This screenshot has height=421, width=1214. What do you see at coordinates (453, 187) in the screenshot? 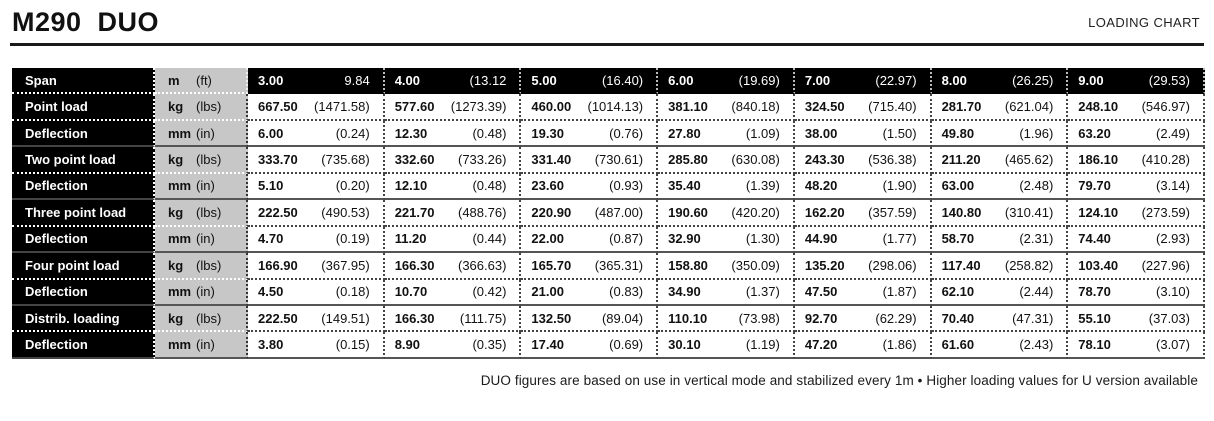
I see `data-cell: 12.10 (0.48)` at bounding box center [453, 187].